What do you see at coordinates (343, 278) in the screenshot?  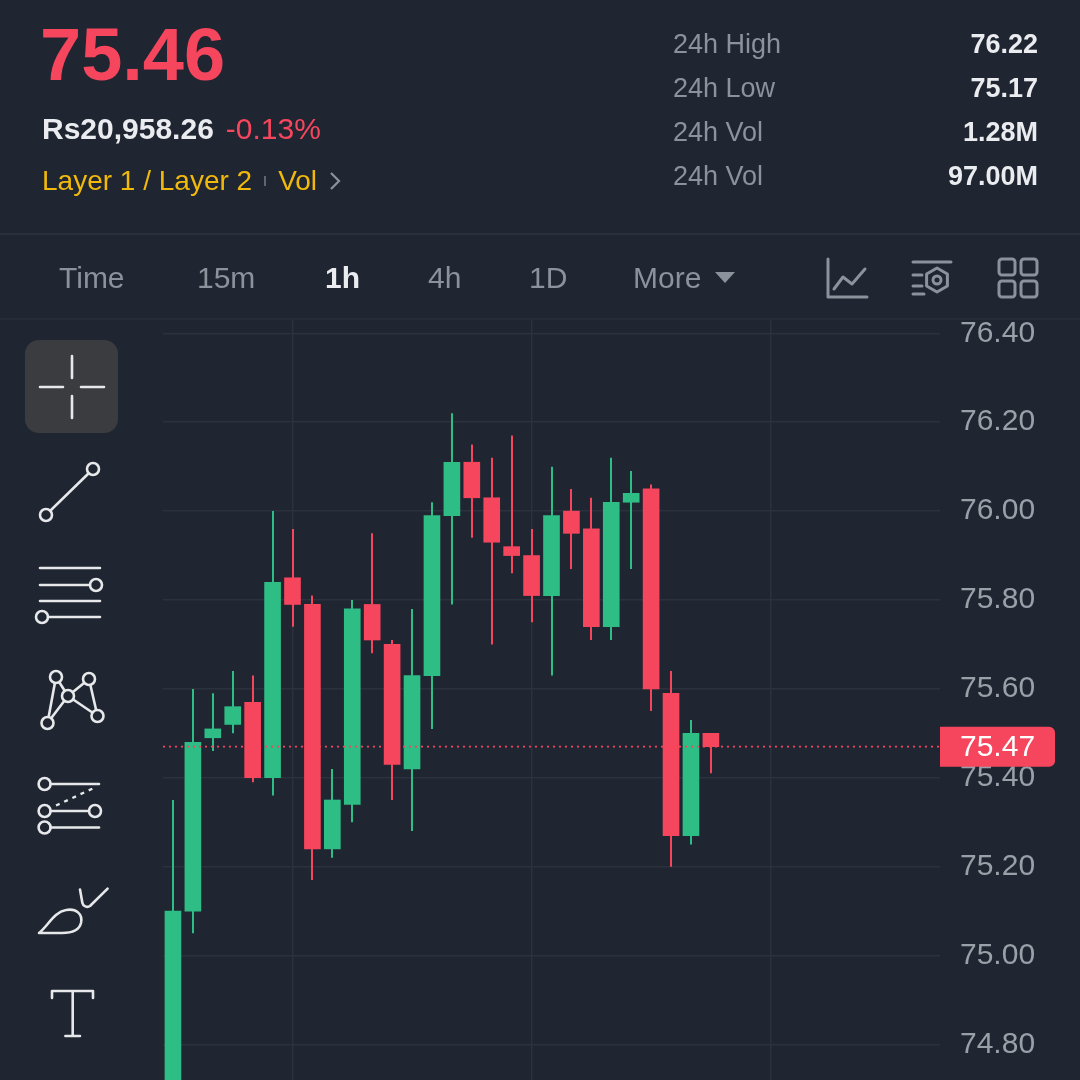 I see `text: 1h` at bounding box center [343, 278].